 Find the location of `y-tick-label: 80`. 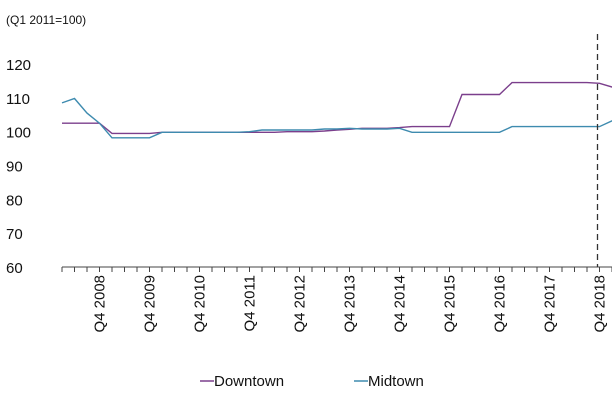

y-tick-label: 80 is located at coordinates (14, 200).